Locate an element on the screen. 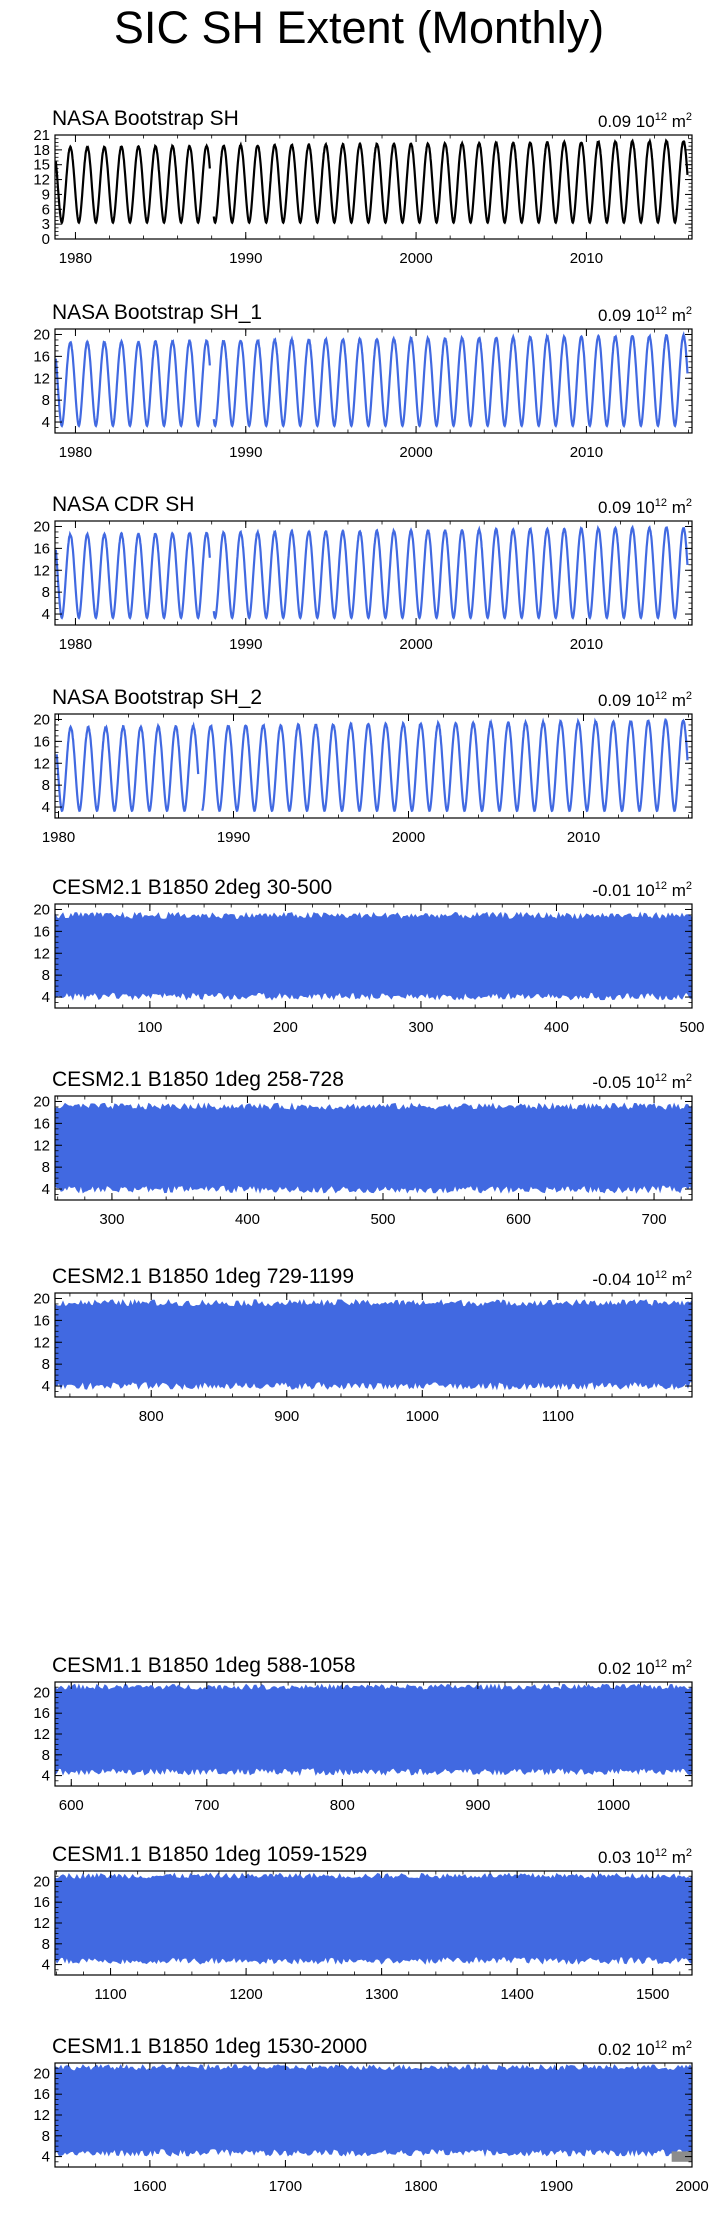 The height and width of the screenshot is (2221, 718). panel-title: CESM2.1 B1850 1deg 258-728 is located at coordinates (198, 1079).